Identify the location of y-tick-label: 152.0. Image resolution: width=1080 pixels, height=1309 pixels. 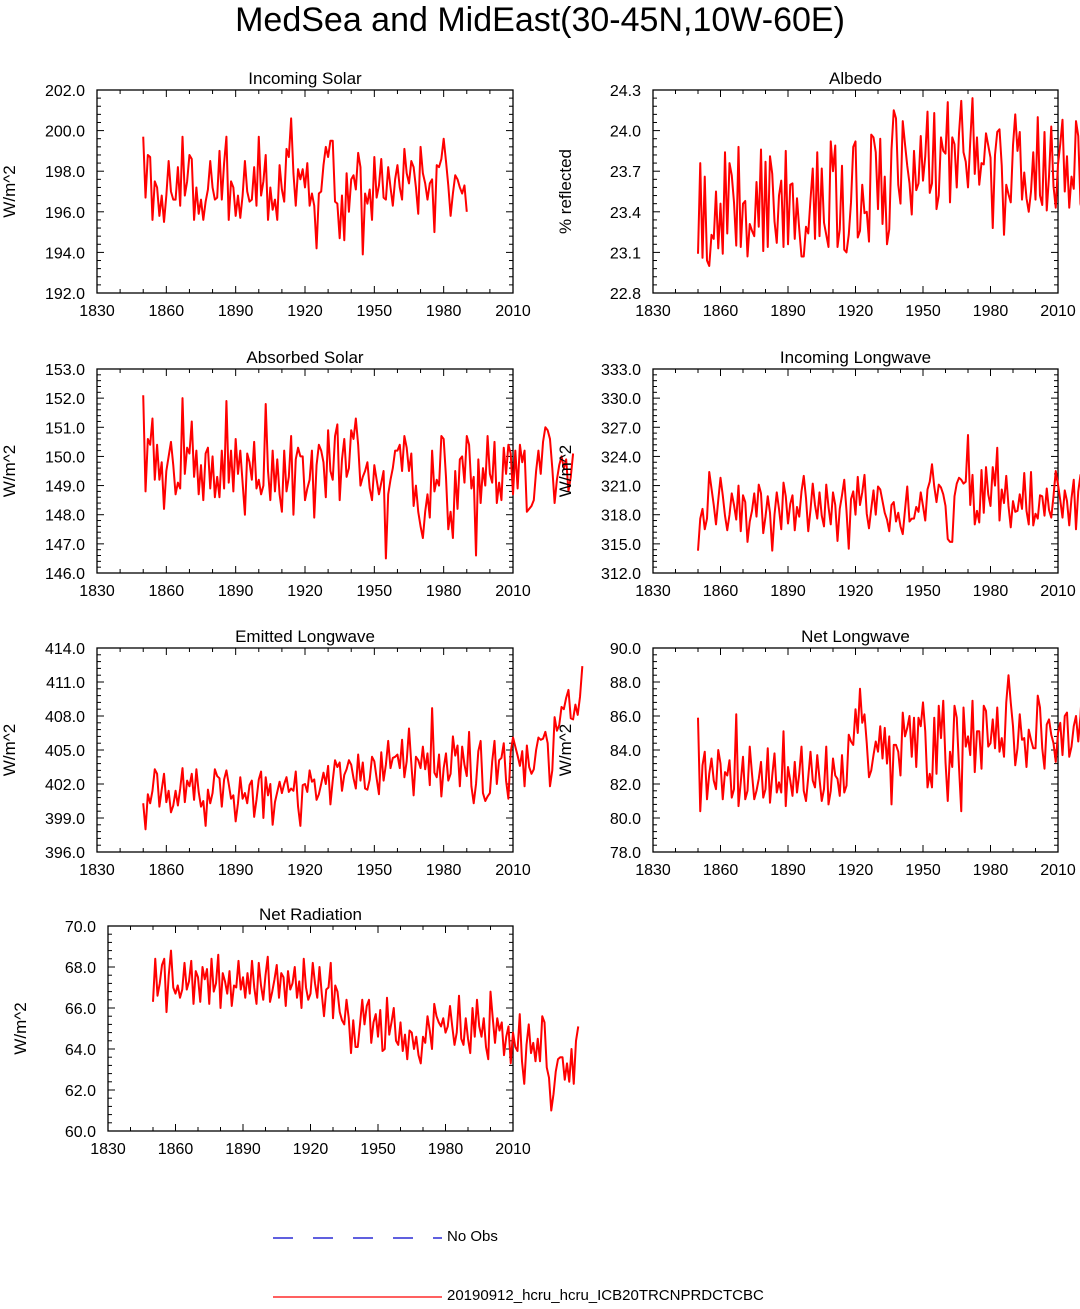
(65, 399).